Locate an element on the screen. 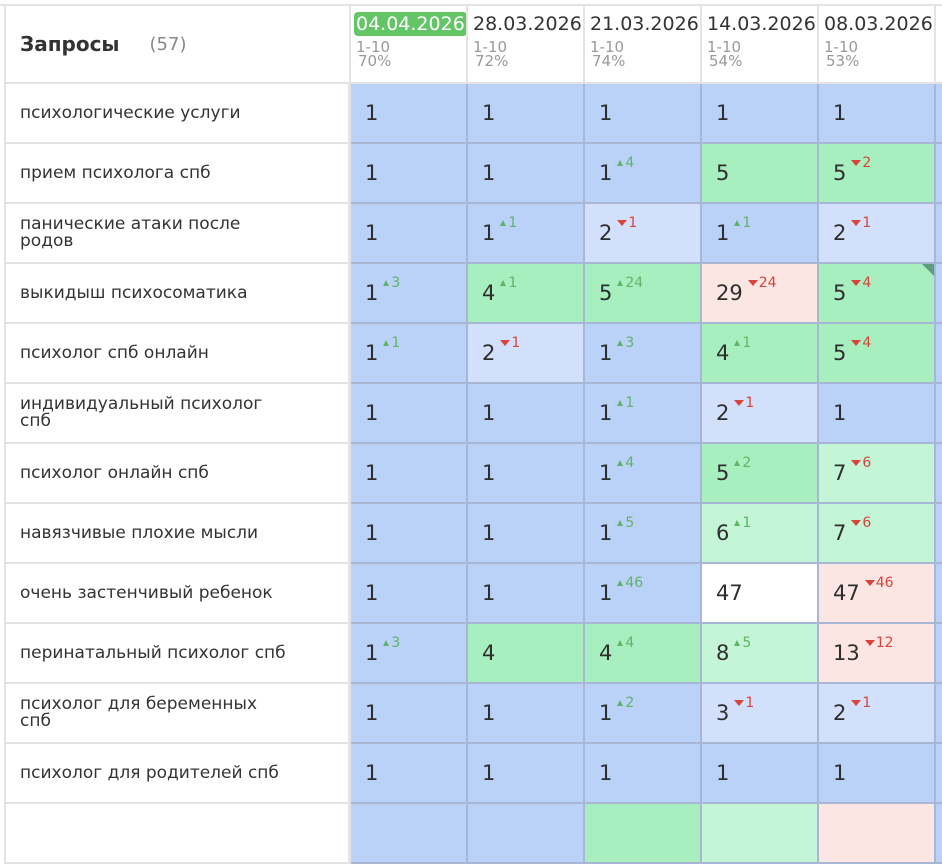 The image size is (942, 864). delta-value: 3 is located at coordinates (630, 343).